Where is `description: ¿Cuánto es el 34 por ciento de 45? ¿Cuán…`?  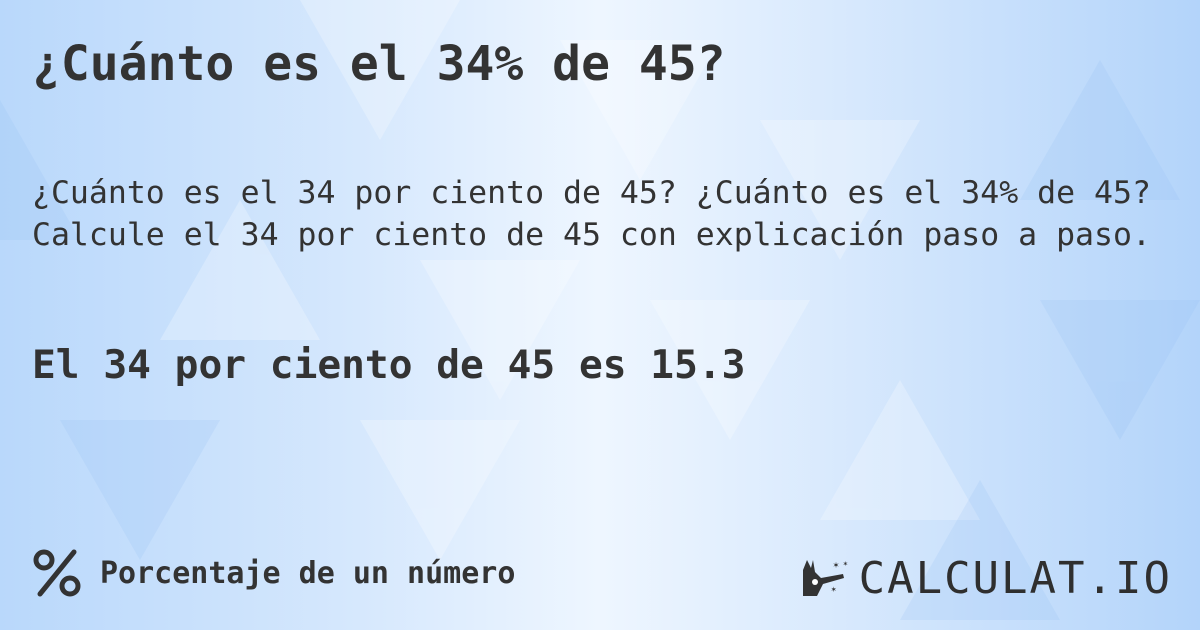 description: ¿Cuánto es el 34 por ciento de 45? ¿Cuán… is located at coordinates (591, 214).